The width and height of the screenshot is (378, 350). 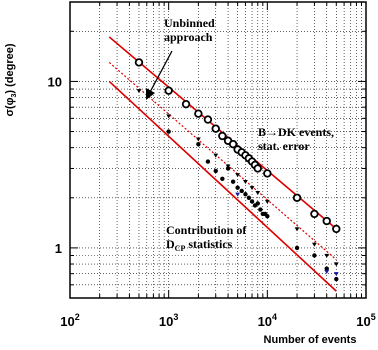 What do you see at coordinates (55, 81) in the screenshot?
I see `y-tick-label: 10` at bounding box center [55, 81].